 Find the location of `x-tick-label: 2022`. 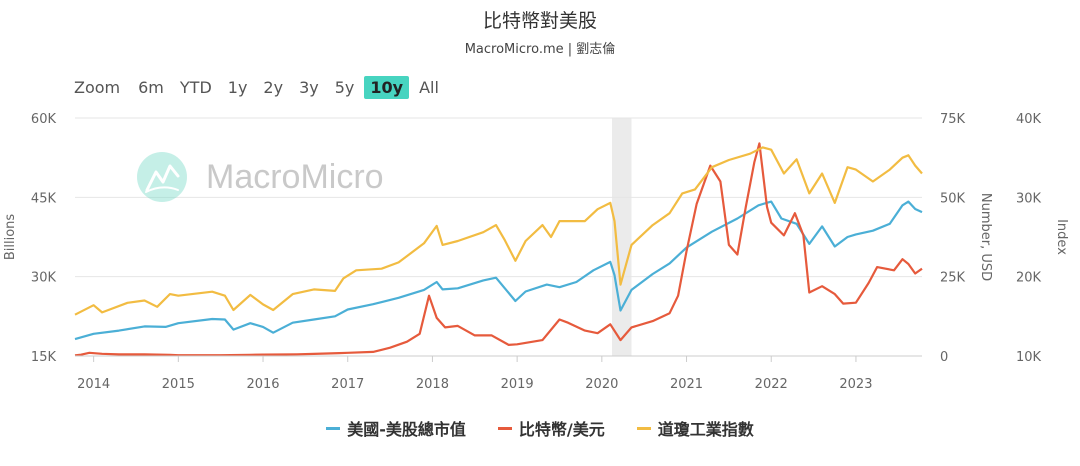

x-tick-label: 2022 is located at coordinates (771, 384).